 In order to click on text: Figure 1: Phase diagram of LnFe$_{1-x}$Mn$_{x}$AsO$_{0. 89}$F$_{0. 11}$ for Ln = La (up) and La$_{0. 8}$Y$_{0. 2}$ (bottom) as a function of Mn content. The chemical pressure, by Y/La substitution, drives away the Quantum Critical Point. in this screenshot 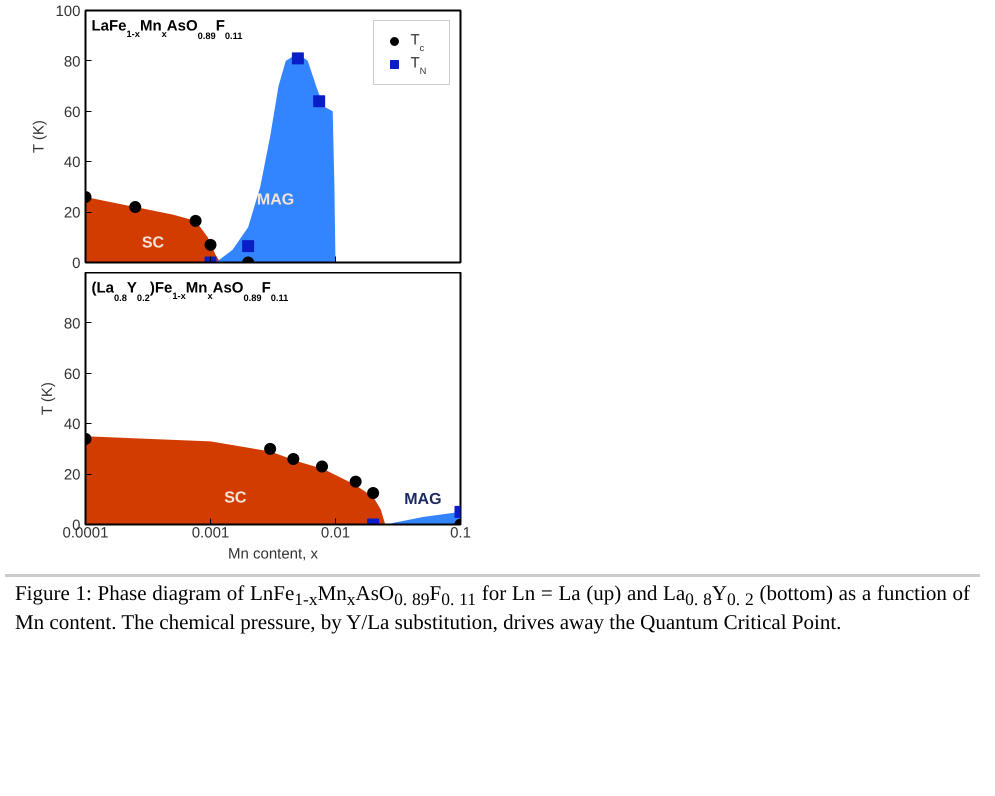, I will do `click(492, 607)`.